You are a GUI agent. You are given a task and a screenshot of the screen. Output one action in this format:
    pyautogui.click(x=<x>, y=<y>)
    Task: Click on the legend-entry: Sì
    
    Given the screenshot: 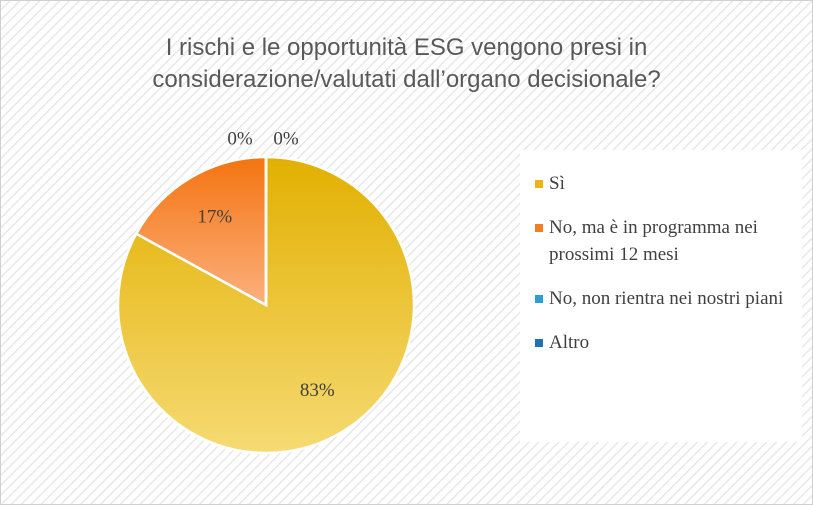 What is the action you would take?
    pyautogui.click(x=663, y=183)
    